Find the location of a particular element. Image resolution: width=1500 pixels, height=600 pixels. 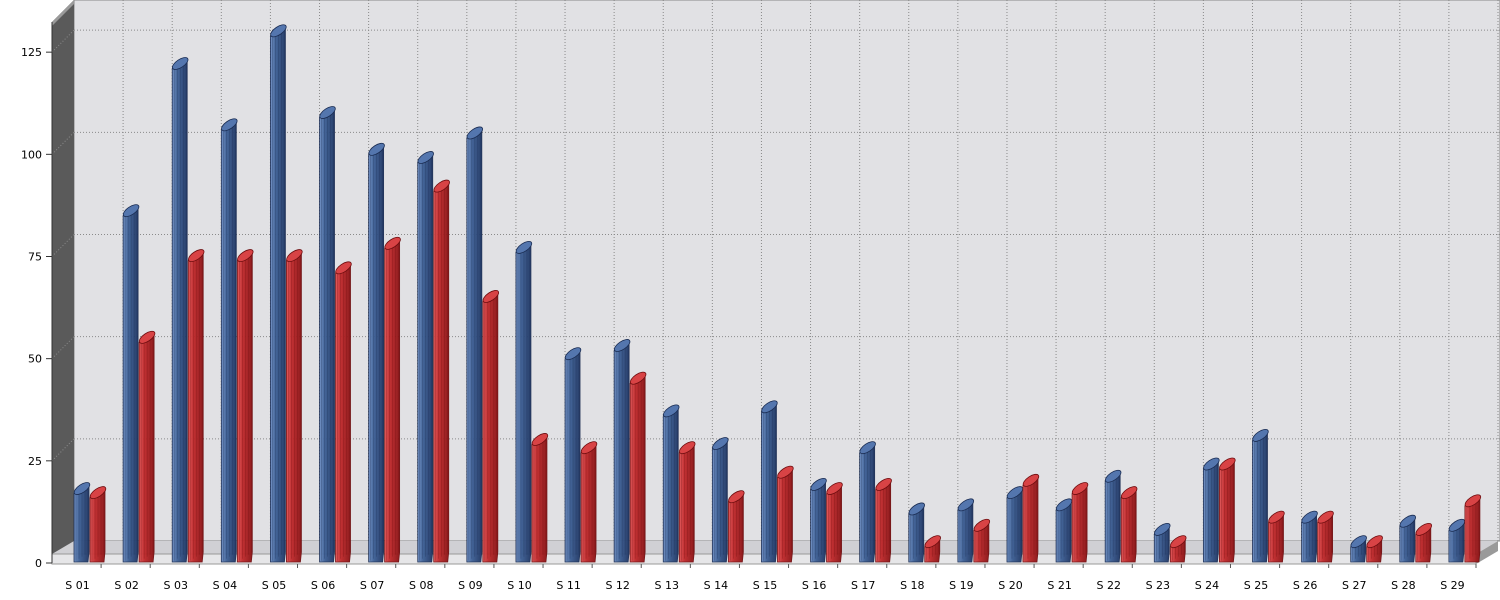

x-tick-label: S 02 is located at coordinates (126, 585).